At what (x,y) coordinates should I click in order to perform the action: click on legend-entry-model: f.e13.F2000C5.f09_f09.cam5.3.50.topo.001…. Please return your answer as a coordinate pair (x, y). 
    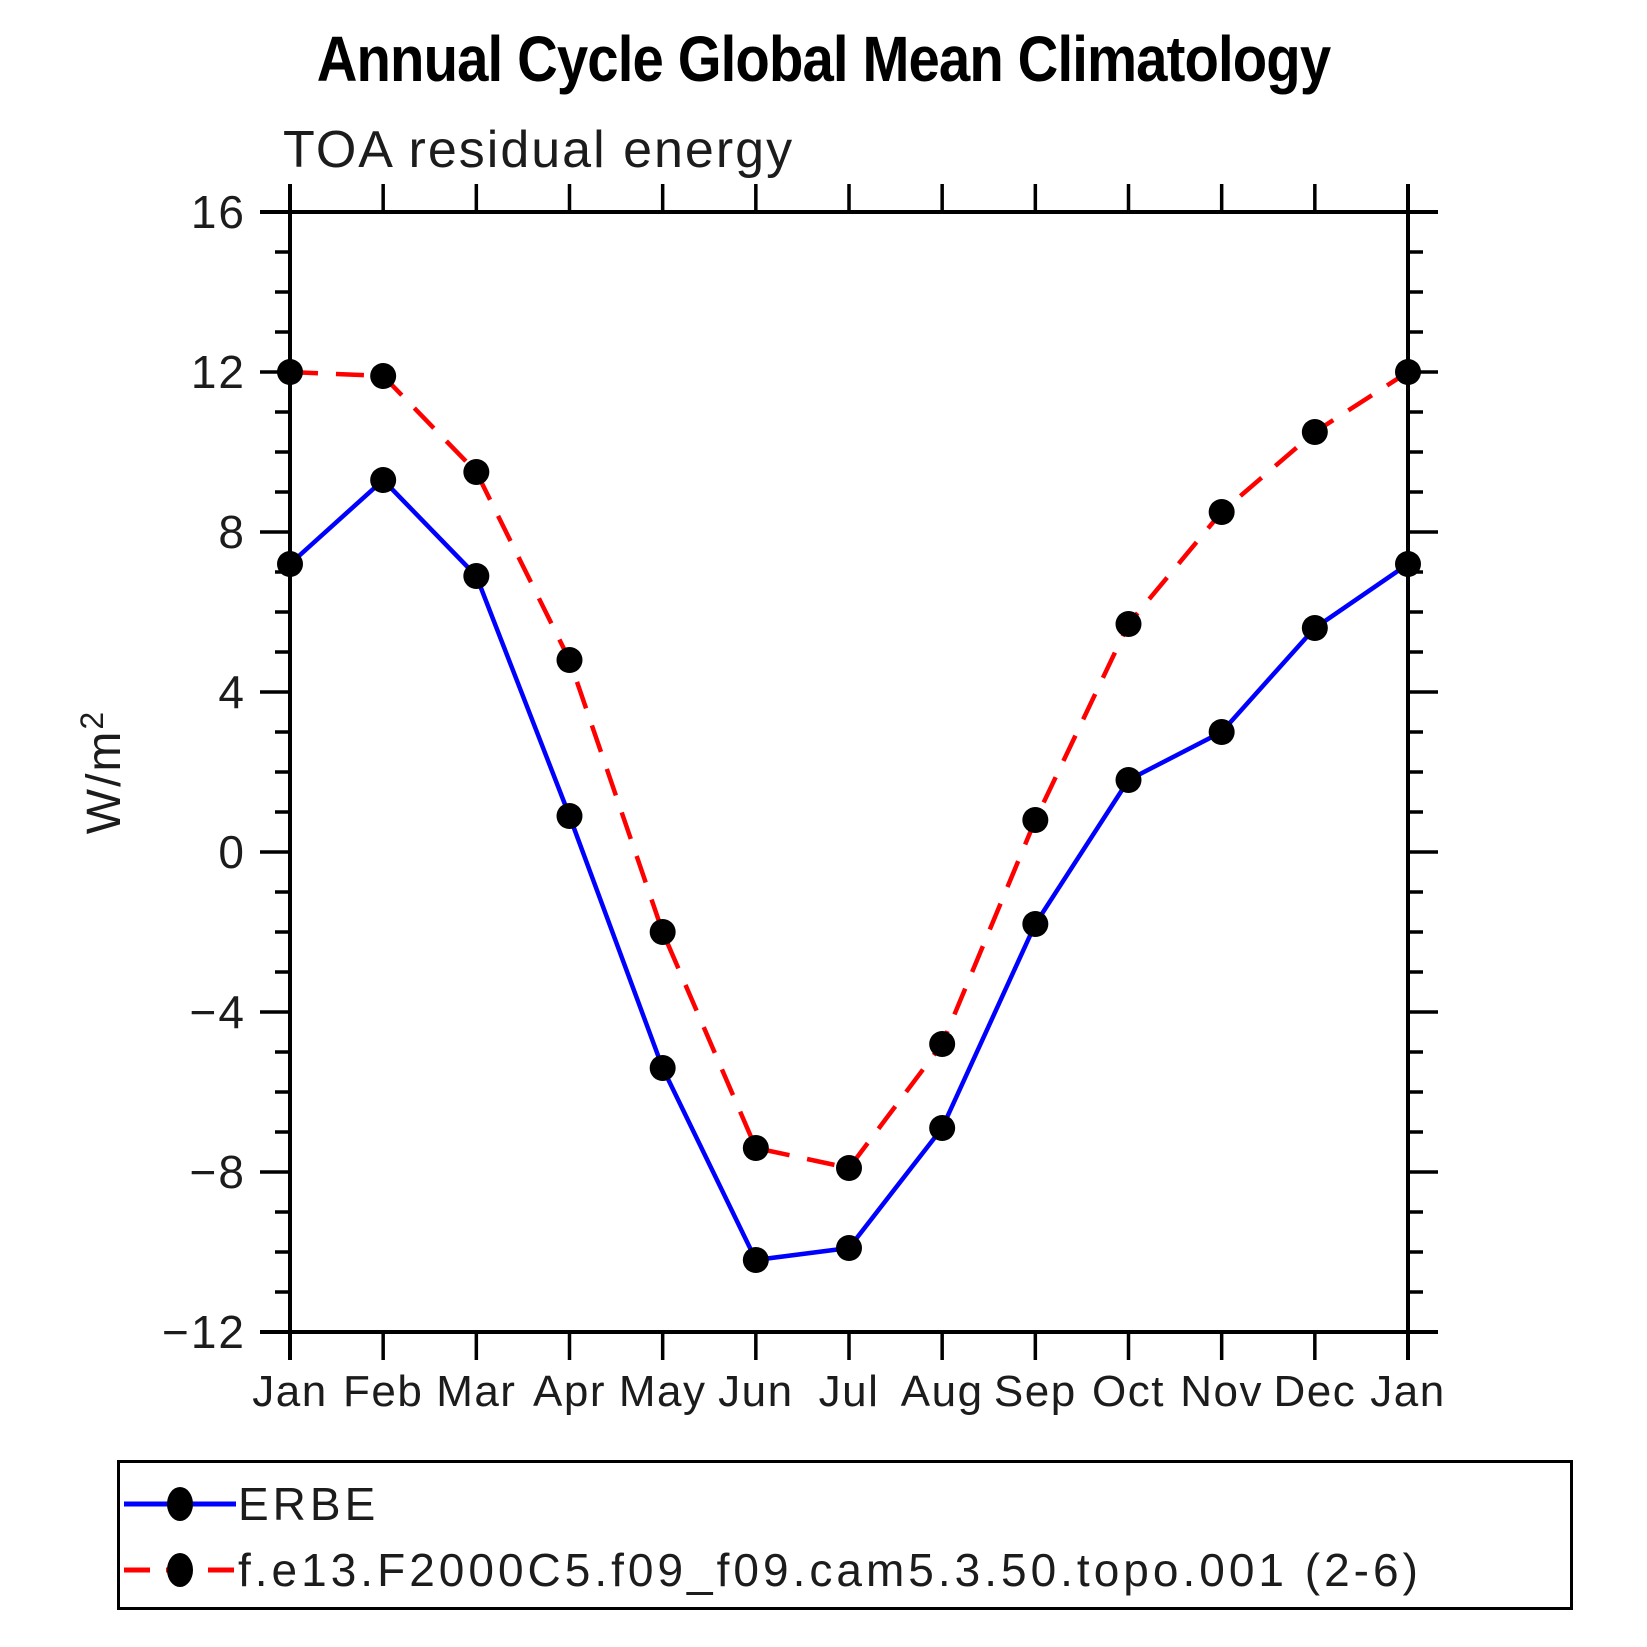
    Looking at the image, I should click on (773, 1570).